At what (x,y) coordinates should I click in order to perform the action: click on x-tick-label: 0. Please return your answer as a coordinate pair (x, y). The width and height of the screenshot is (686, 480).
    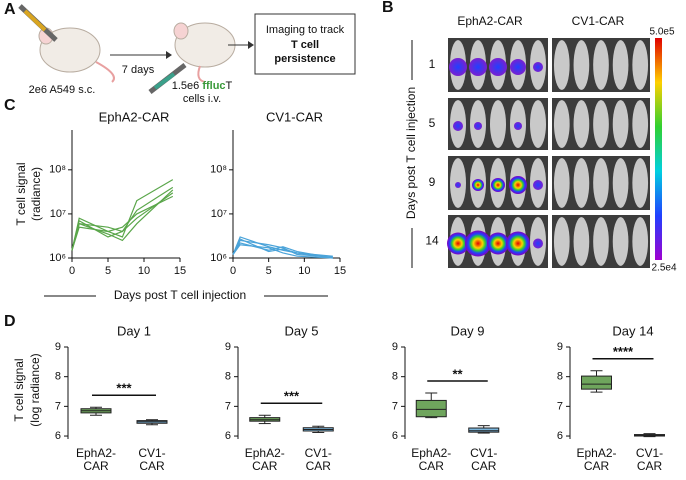
    Looking at the image, I should click on (233, 271).